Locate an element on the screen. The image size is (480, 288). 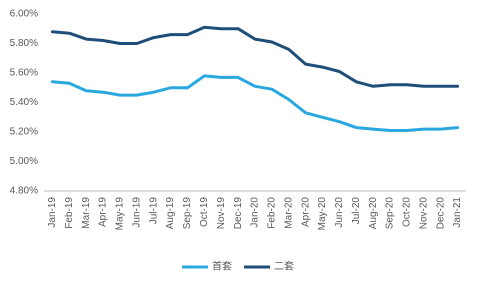
y-tick-label: 5.80% is located at coordinates (24, 43).